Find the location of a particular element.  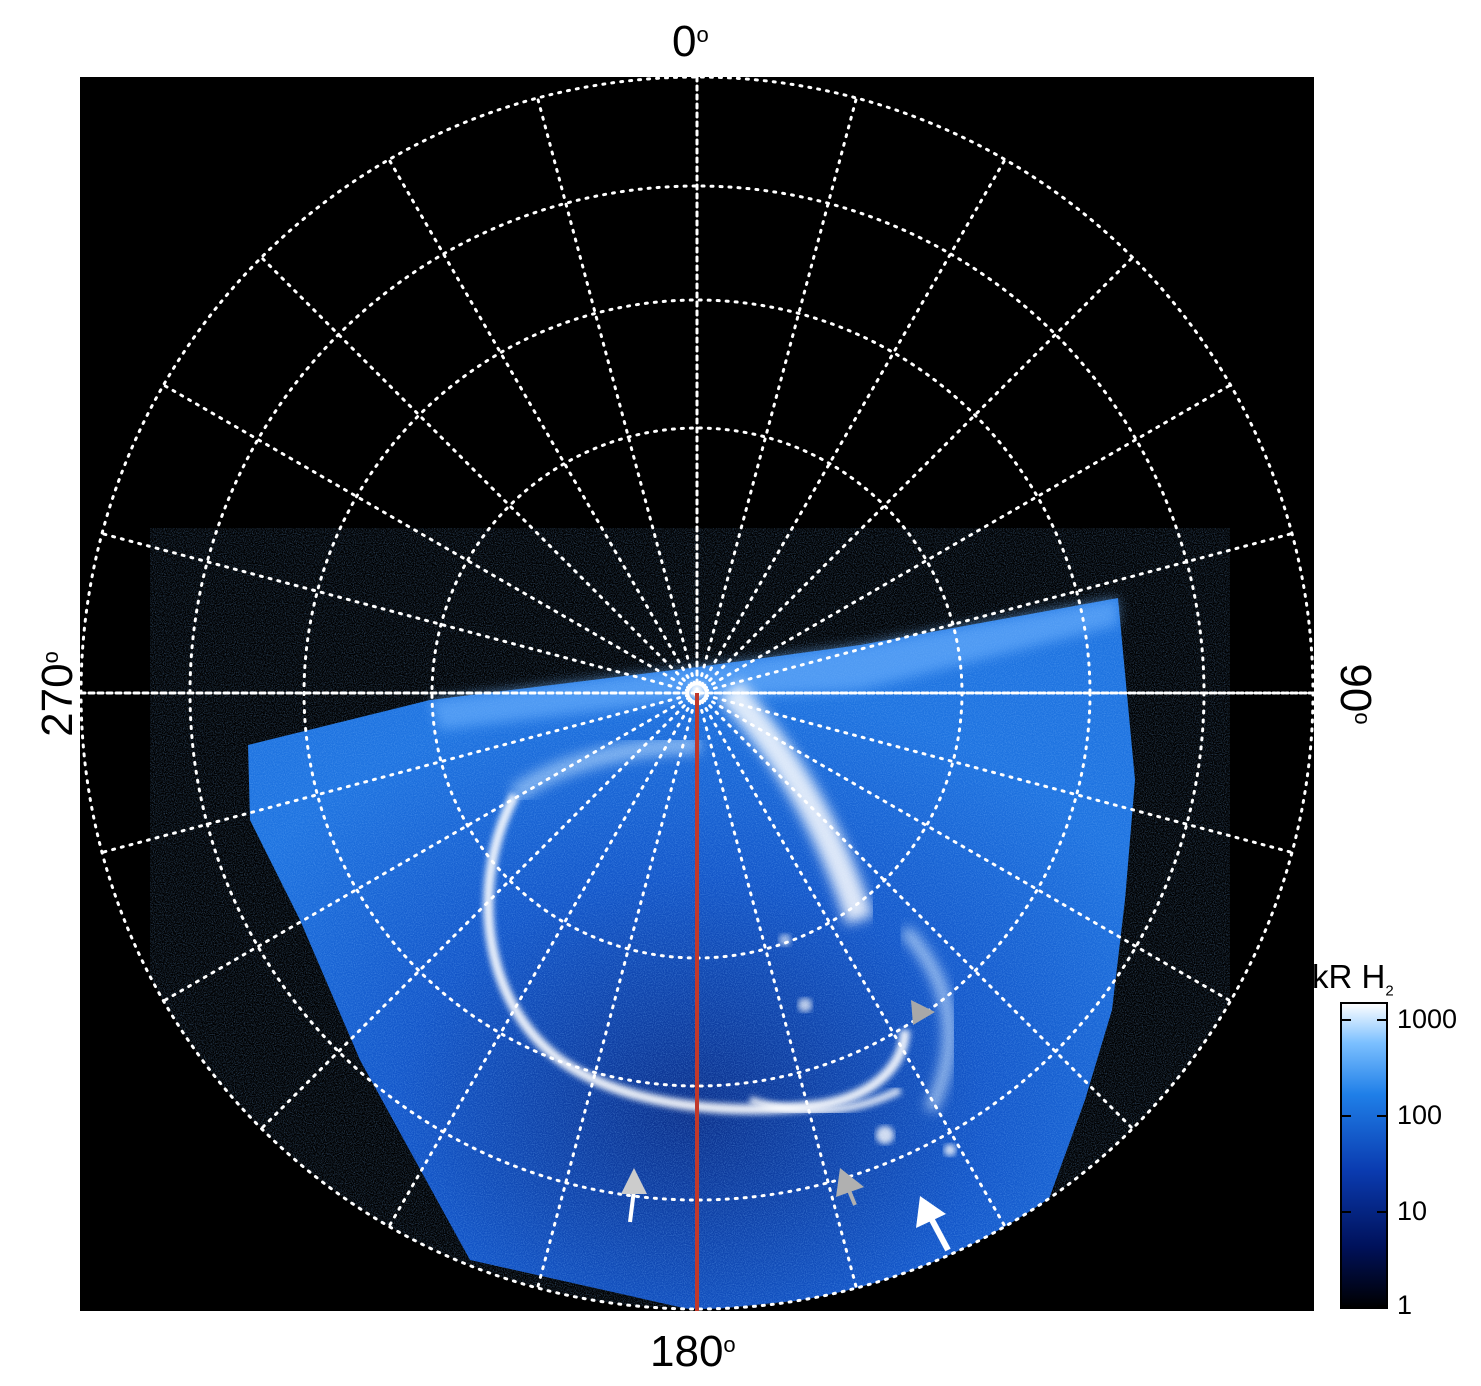

bright-arc is located at coordinates (796, 802).